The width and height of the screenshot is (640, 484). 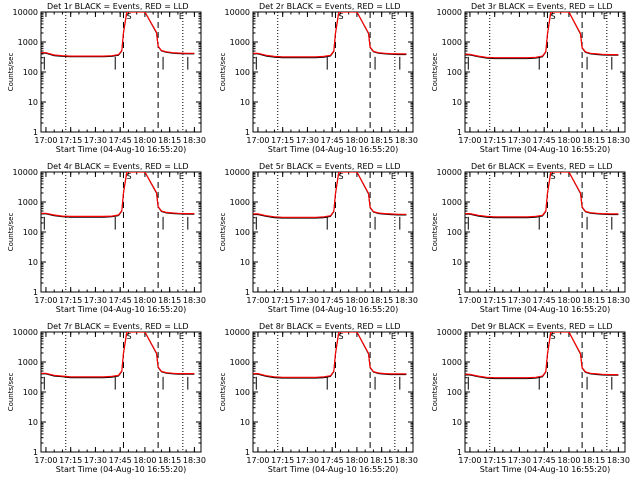 I want to click on panel-title: Det 4r BLACK = Events, RED = LLD, so click(x=118, y=166).